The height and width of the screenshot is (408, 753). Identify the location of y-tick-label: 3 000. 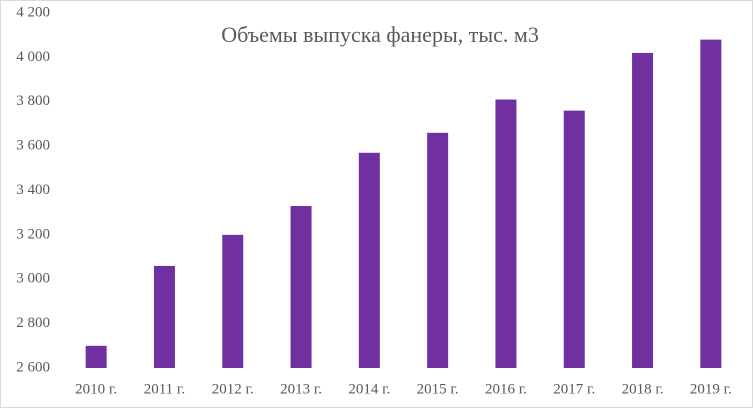
(33, 279).